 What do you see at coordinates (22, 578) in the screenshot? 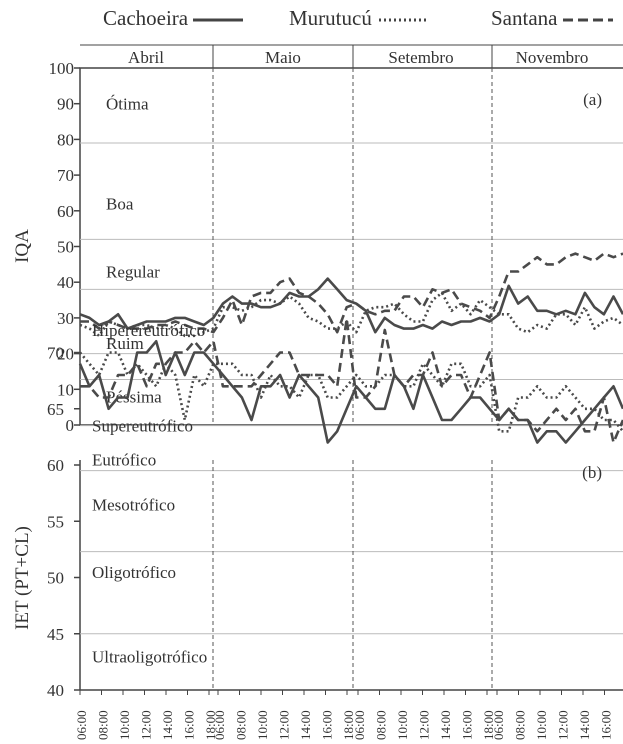
I see `y-axis-label: IET (PT+CL)` at bounding box center [22, 578].